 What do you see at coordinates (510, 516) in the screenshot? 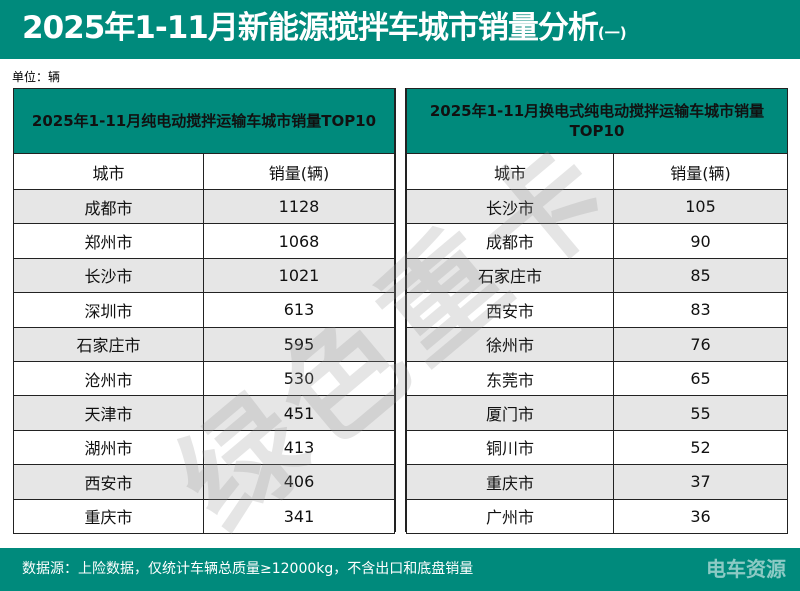
I see `city-cell: 广州市` at bounding box center [510, 516].